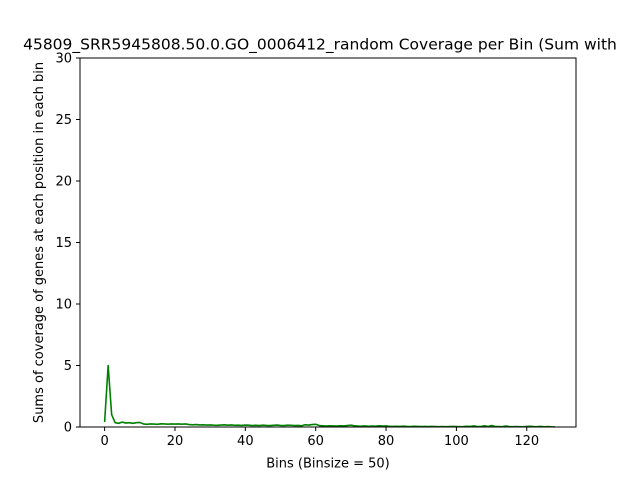  Describe the element at coordinates (63, 243) in the screenshot. I see `y-tick-label: 15` at that location.